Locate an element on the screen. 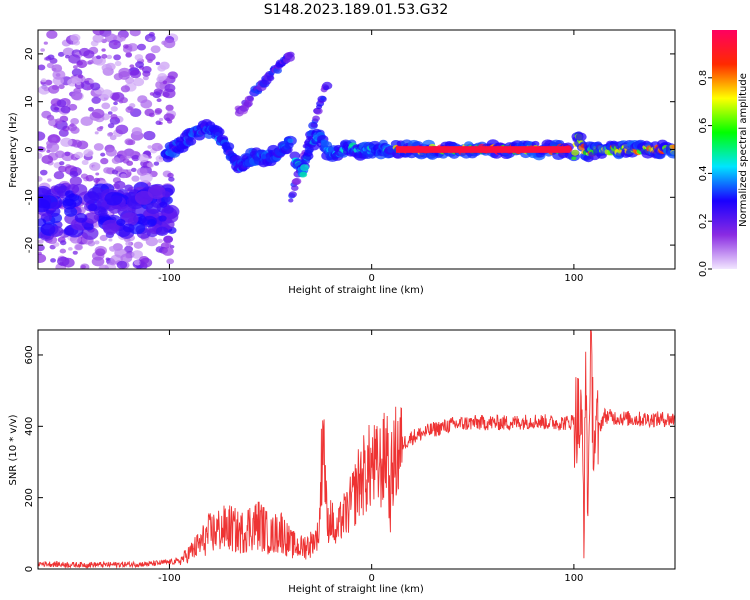  colorbar-tick-label: 0.8 is located at coordinates (703, 78).